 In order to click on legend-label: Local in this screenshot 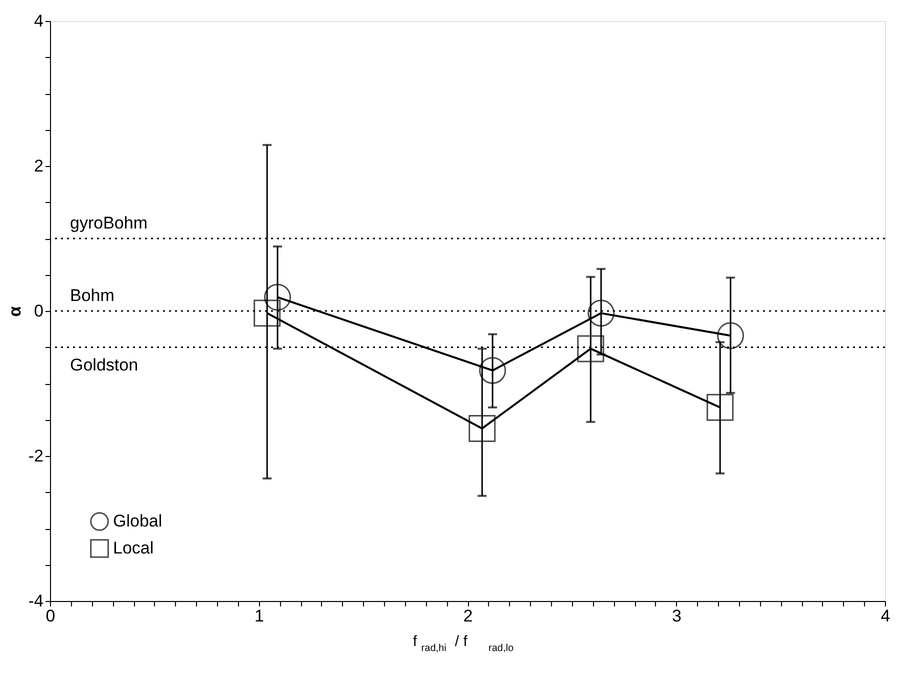, I will do `click(133, 548)`.